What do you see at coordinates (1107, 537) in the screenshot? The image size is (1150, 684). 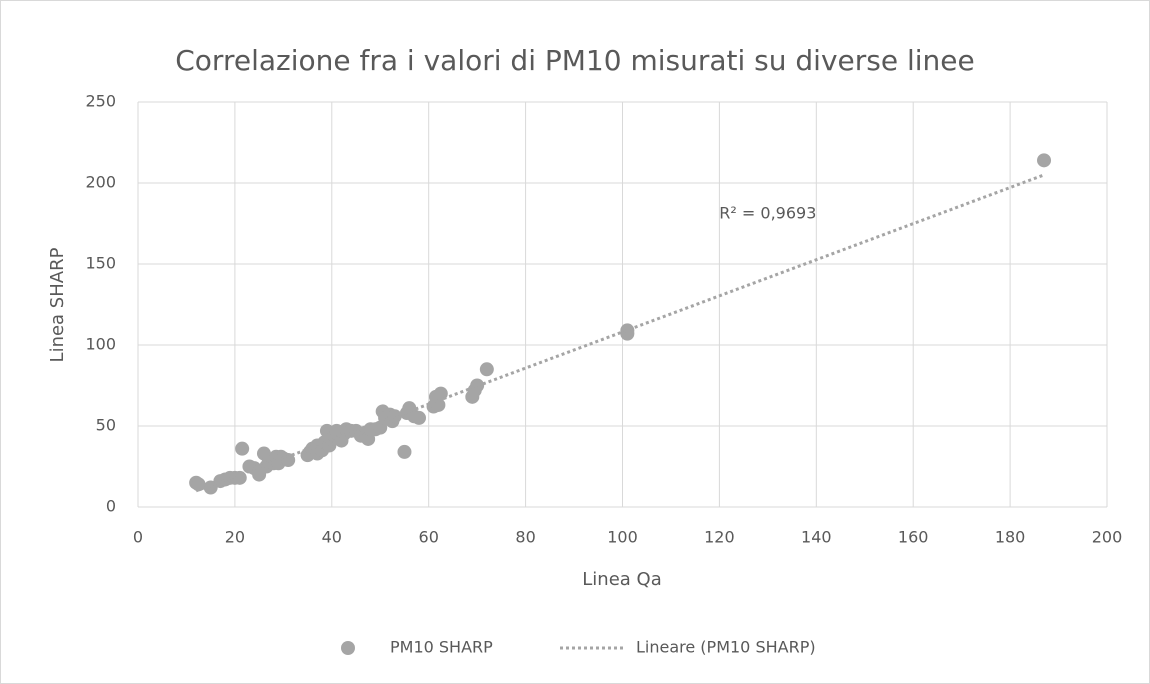 I see `x-tick-label: 200` at bounding box center [1107, 537].